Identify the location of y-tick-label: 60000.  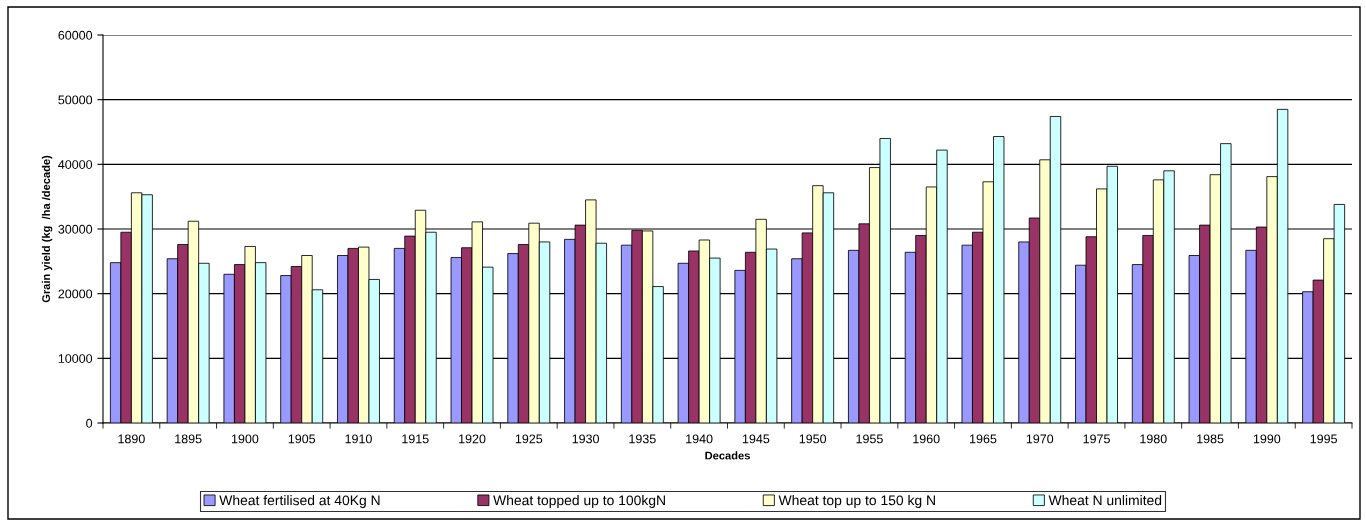
(75, 35).